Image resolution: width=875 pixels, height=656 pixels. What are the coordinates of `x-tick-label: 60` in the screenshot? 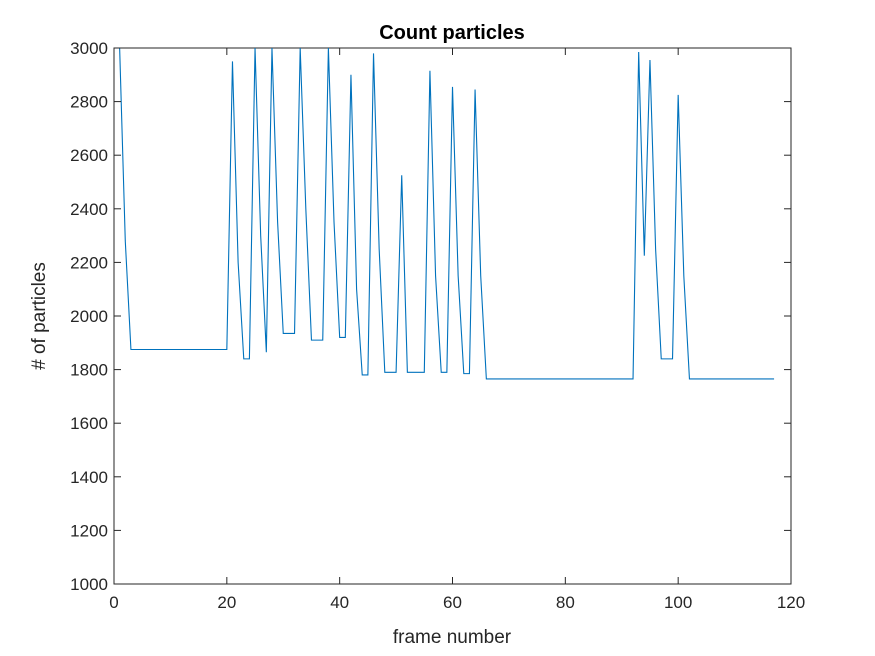 It's located at (452, 602).